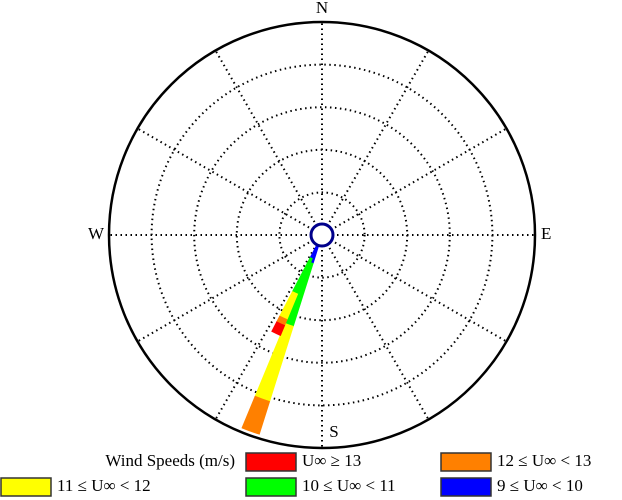 This screenshot has width=622, height=500. Describe the element at coordinates (96, 233) in the screenshot. I see `compass-label: W` at that location.